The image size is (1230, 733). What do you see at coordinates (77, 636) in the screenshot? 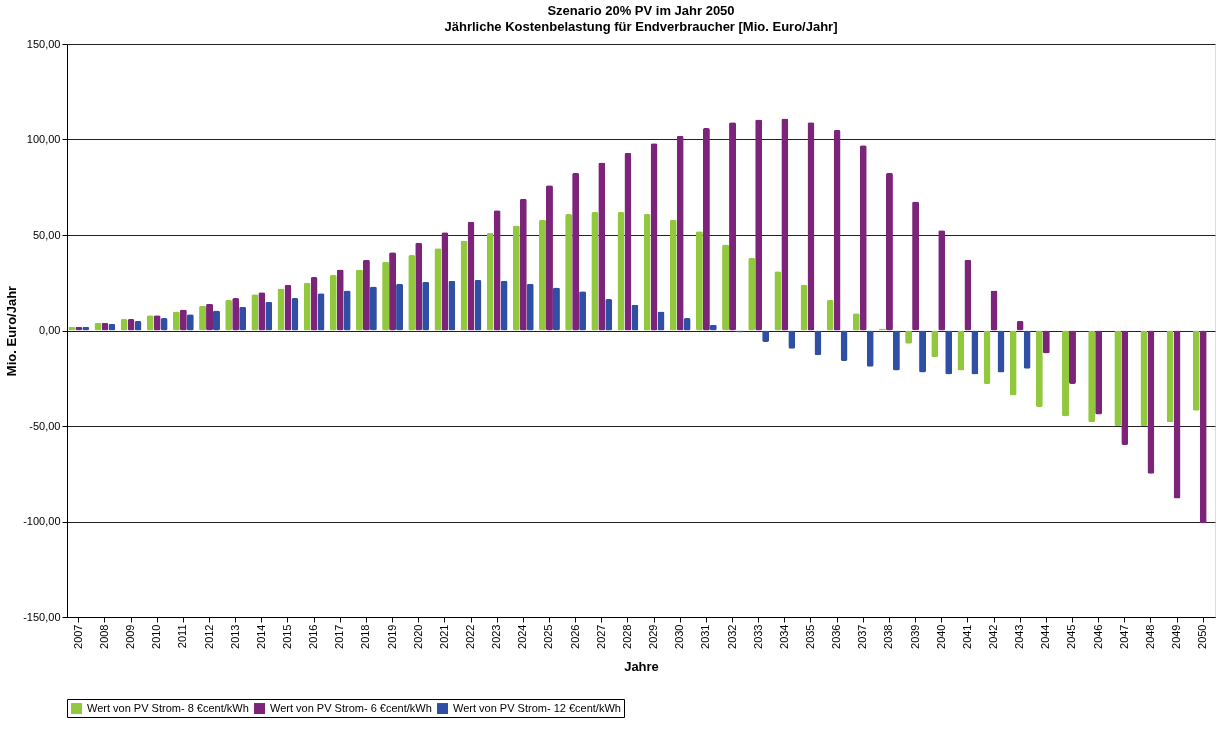
I see `x-tick-label: 2007` at bounding box center [77, 636].